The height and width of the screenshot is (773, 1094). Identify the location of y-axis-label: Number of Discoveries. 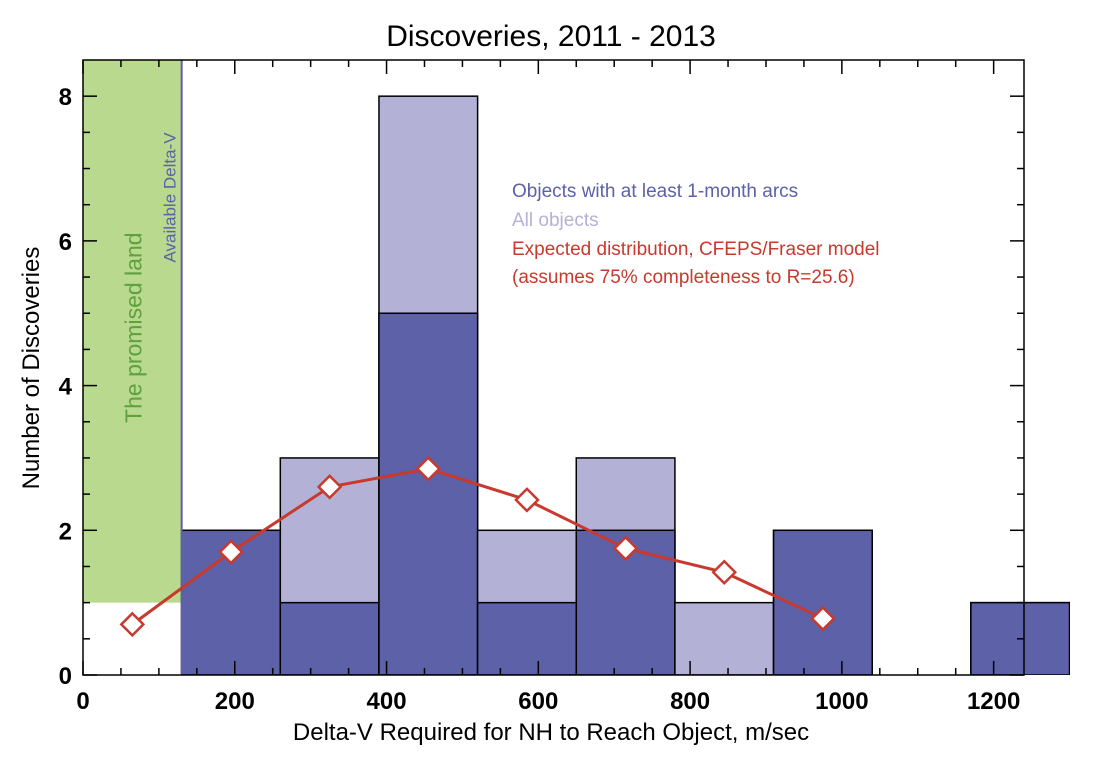
(31, 368).